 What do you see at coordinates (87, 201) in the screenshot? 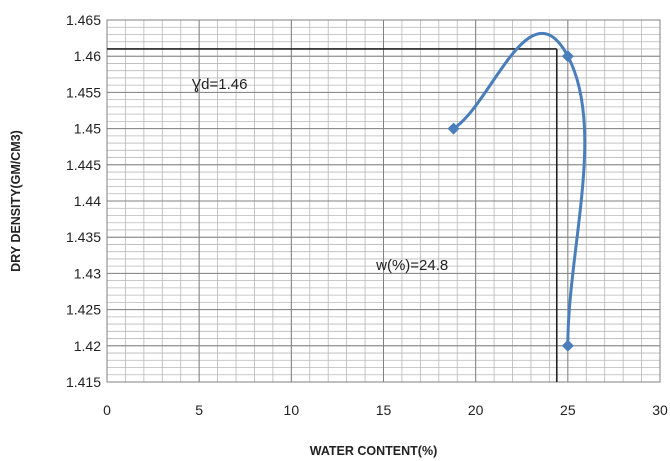
I see `y-tick-label: 1.44` at bounding box center [87, 201].